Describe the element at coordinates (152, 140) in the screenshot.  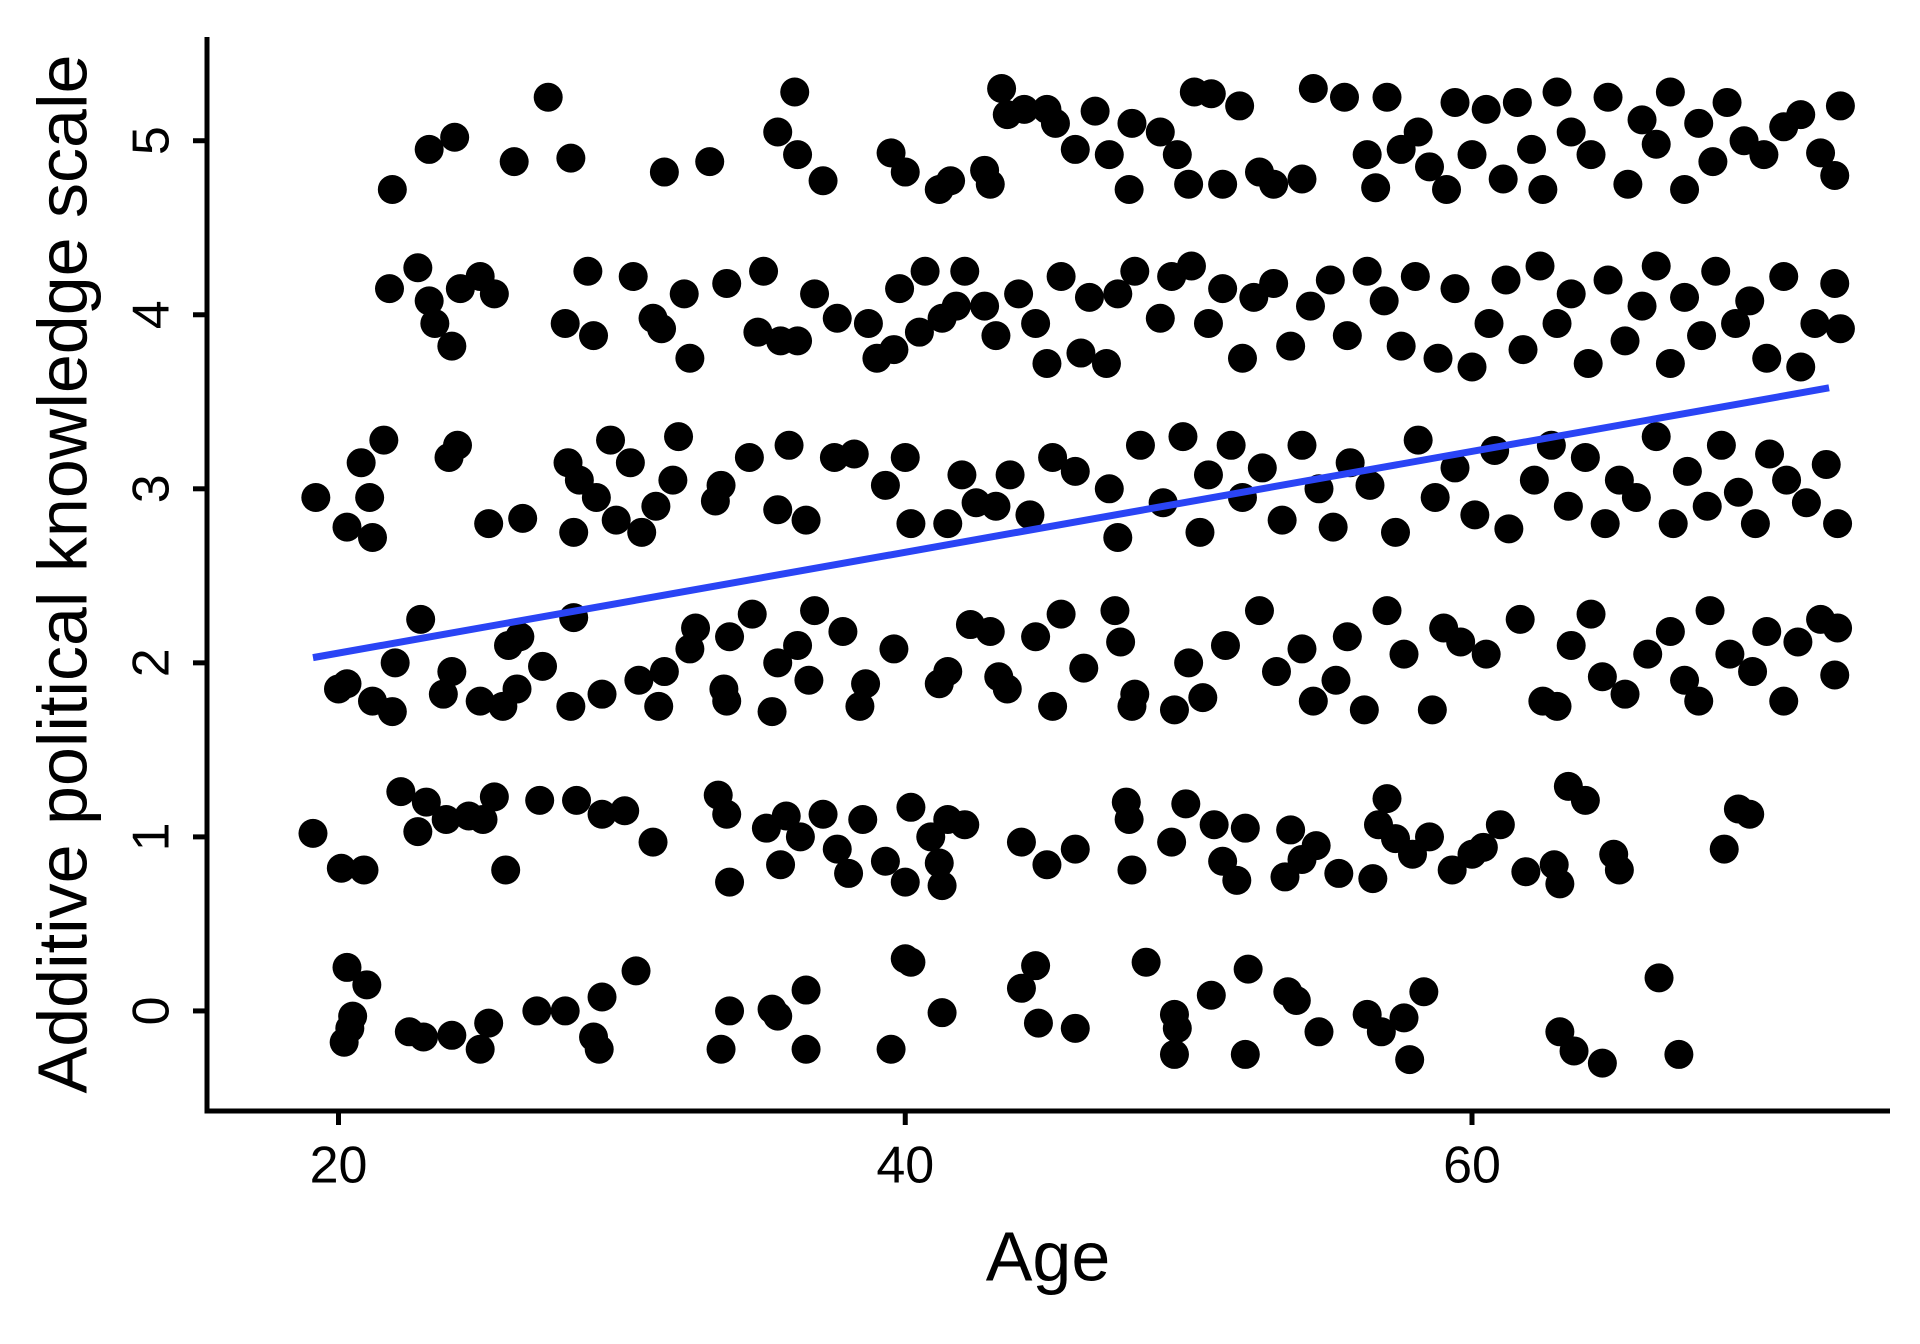
I see `y-tick-label: 5` at that location.